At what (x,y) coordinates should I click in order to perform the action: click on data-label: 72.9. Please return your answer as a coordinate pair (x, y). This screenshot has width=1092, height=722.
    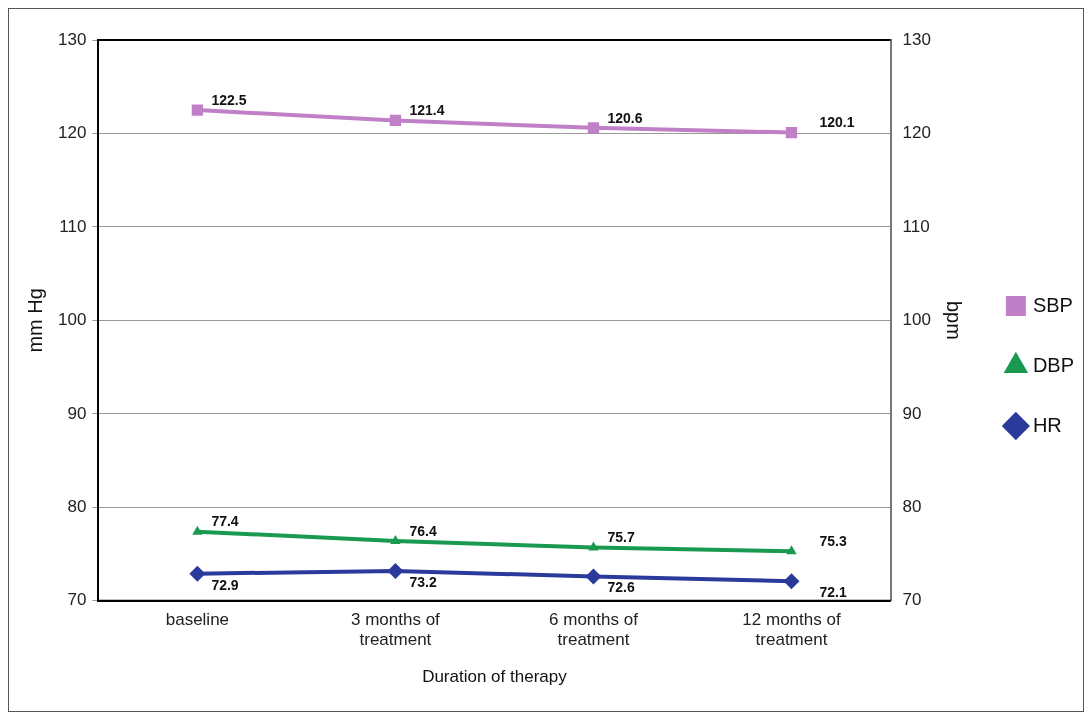
    Looking at the image, I should click on (225, 584).